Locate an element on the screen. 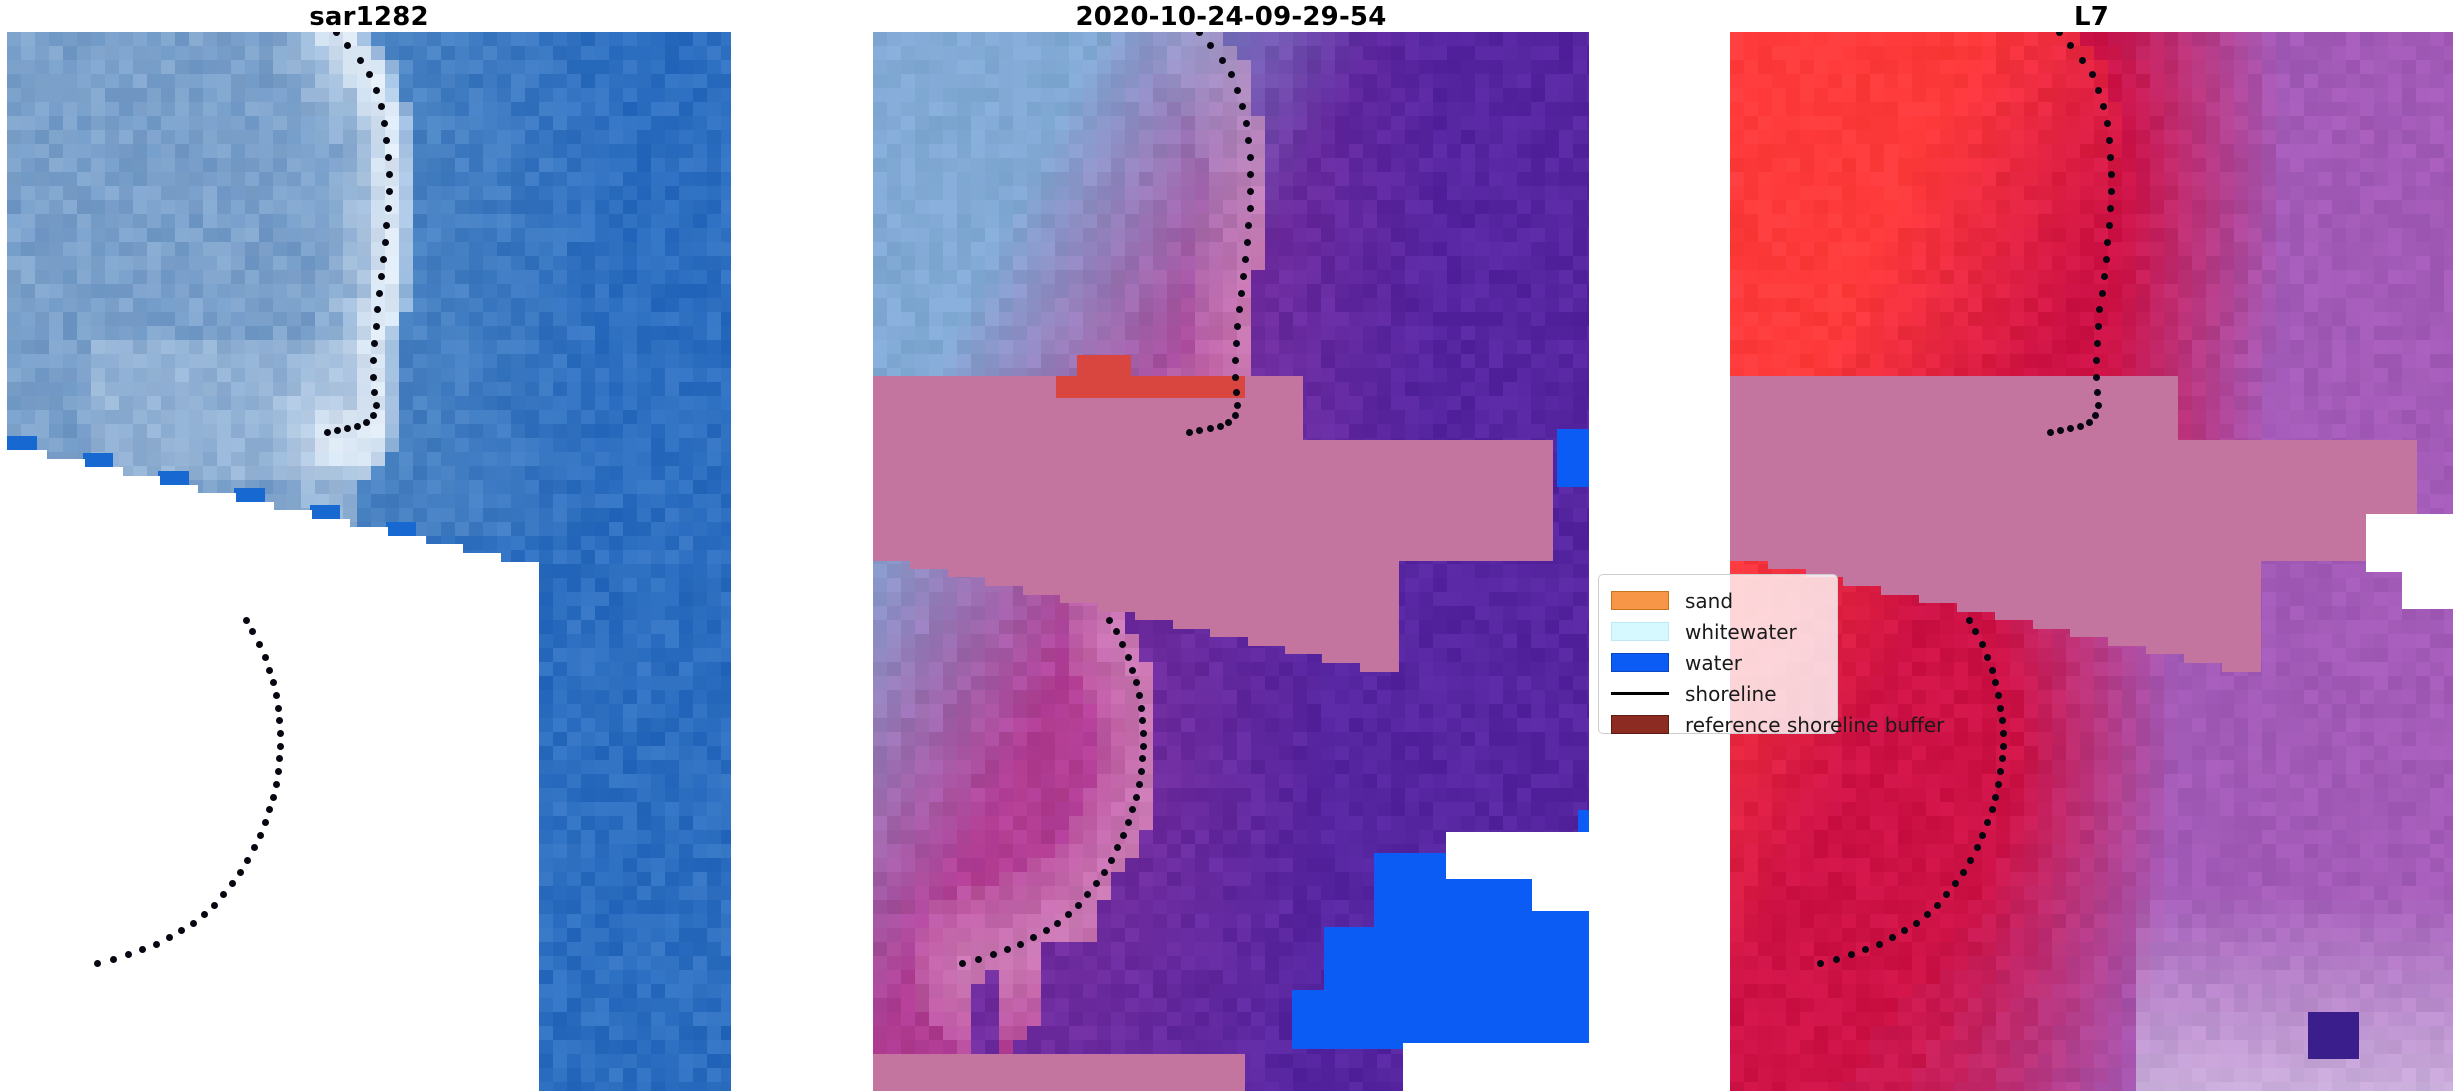 The image size is (2460, 1091). legend-label-whitewater: whitewater is located at coordinates (1741, 632).